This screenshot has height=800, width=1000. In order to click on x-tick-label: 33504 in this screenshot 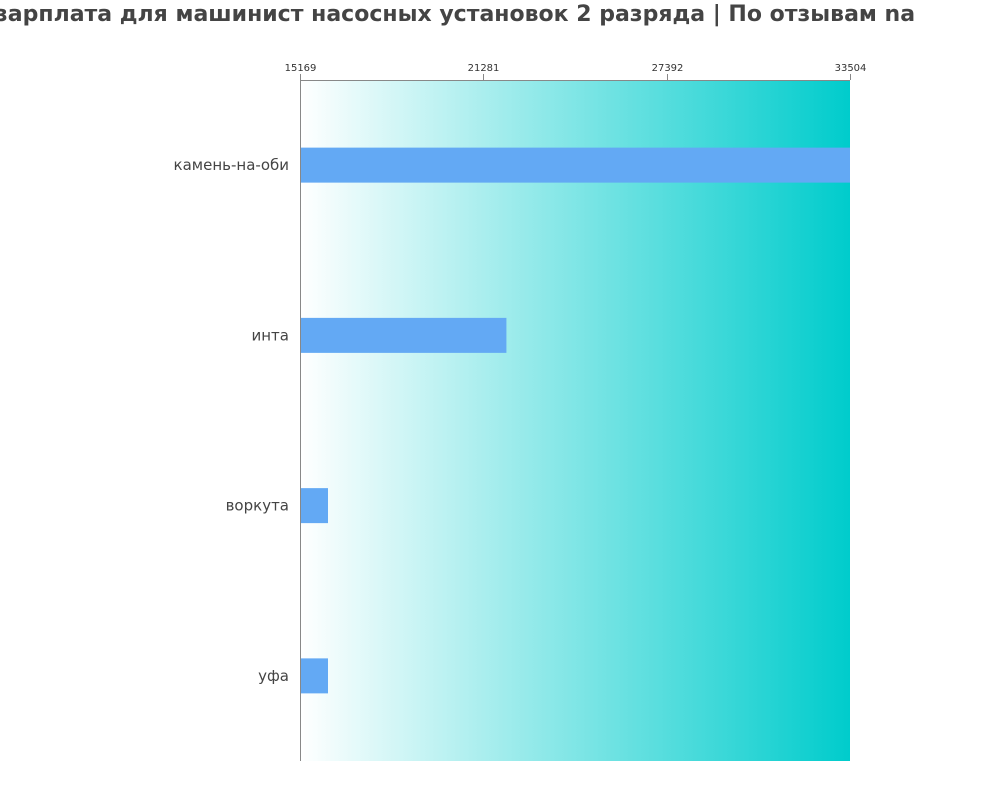, I will do `click(851, 68)`.